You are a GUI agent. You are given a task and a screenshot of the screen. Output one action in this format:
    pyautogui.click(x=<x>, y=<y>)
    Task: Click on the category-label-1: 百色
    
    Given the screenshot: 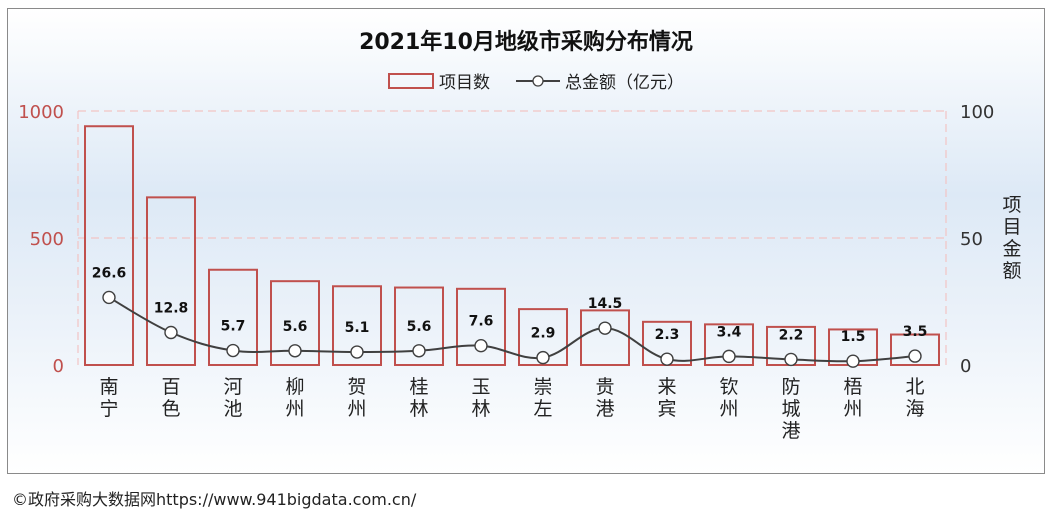 What is the action you would take?
    pyautogui.click(x=170, y=398)
    